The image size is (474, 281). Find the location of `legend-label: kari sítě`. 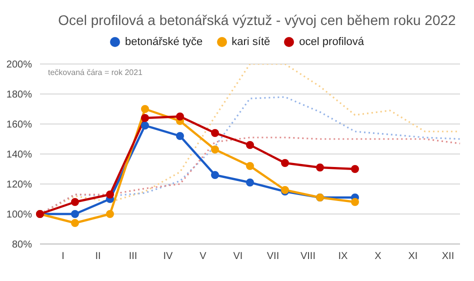

legend-label: kari sítě is located at coordinates (250, 42).